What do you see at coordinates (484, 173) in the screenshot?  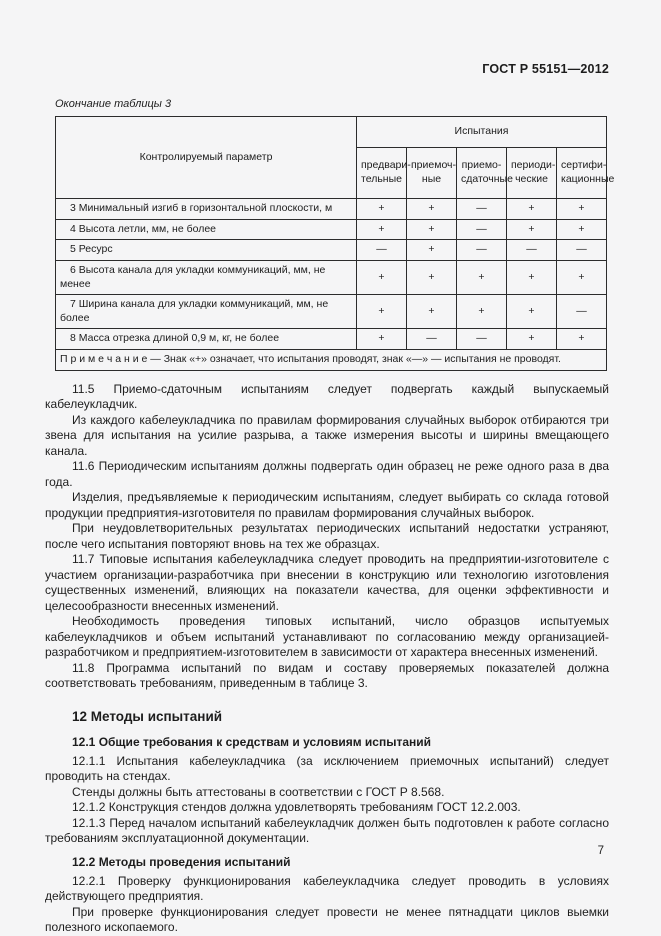 I see `column-header-handover: приемо- сдаточные` at bounding box center [484, 173].